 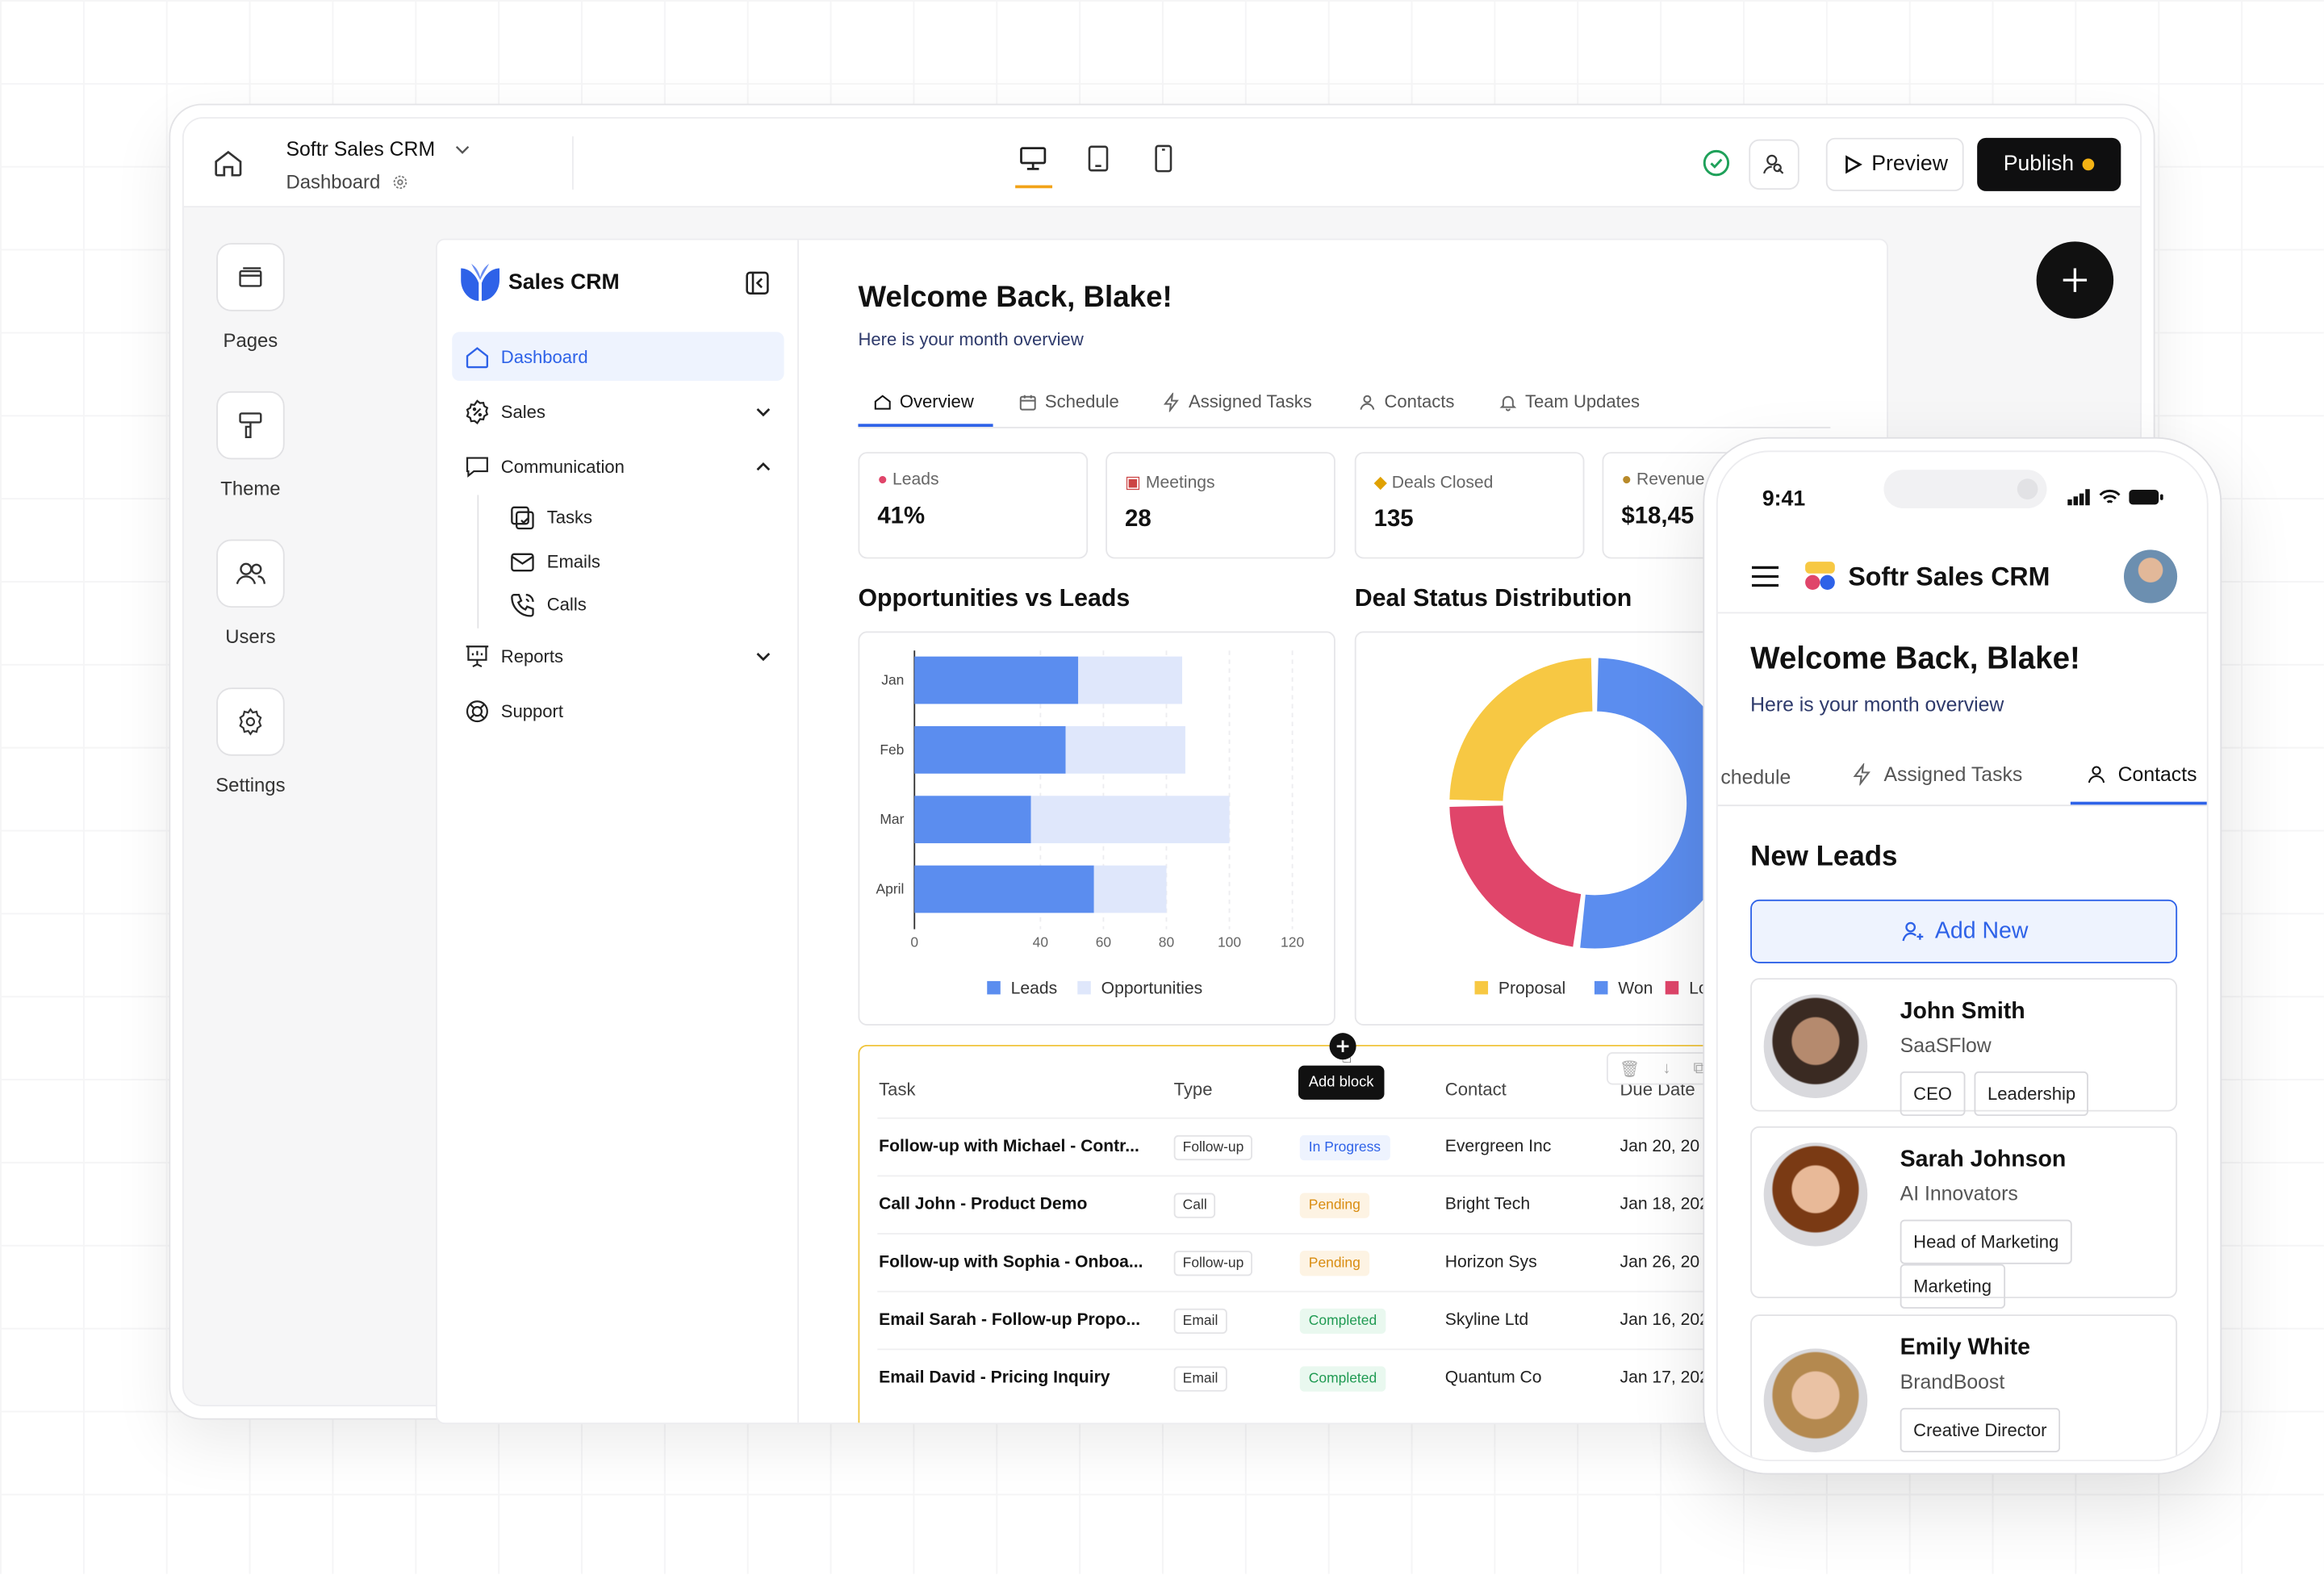 What do you see at coordinates (550, 516) in the screenshot?
I see `nav-item-tasks: Tasks` at bounding box center [550, 516].